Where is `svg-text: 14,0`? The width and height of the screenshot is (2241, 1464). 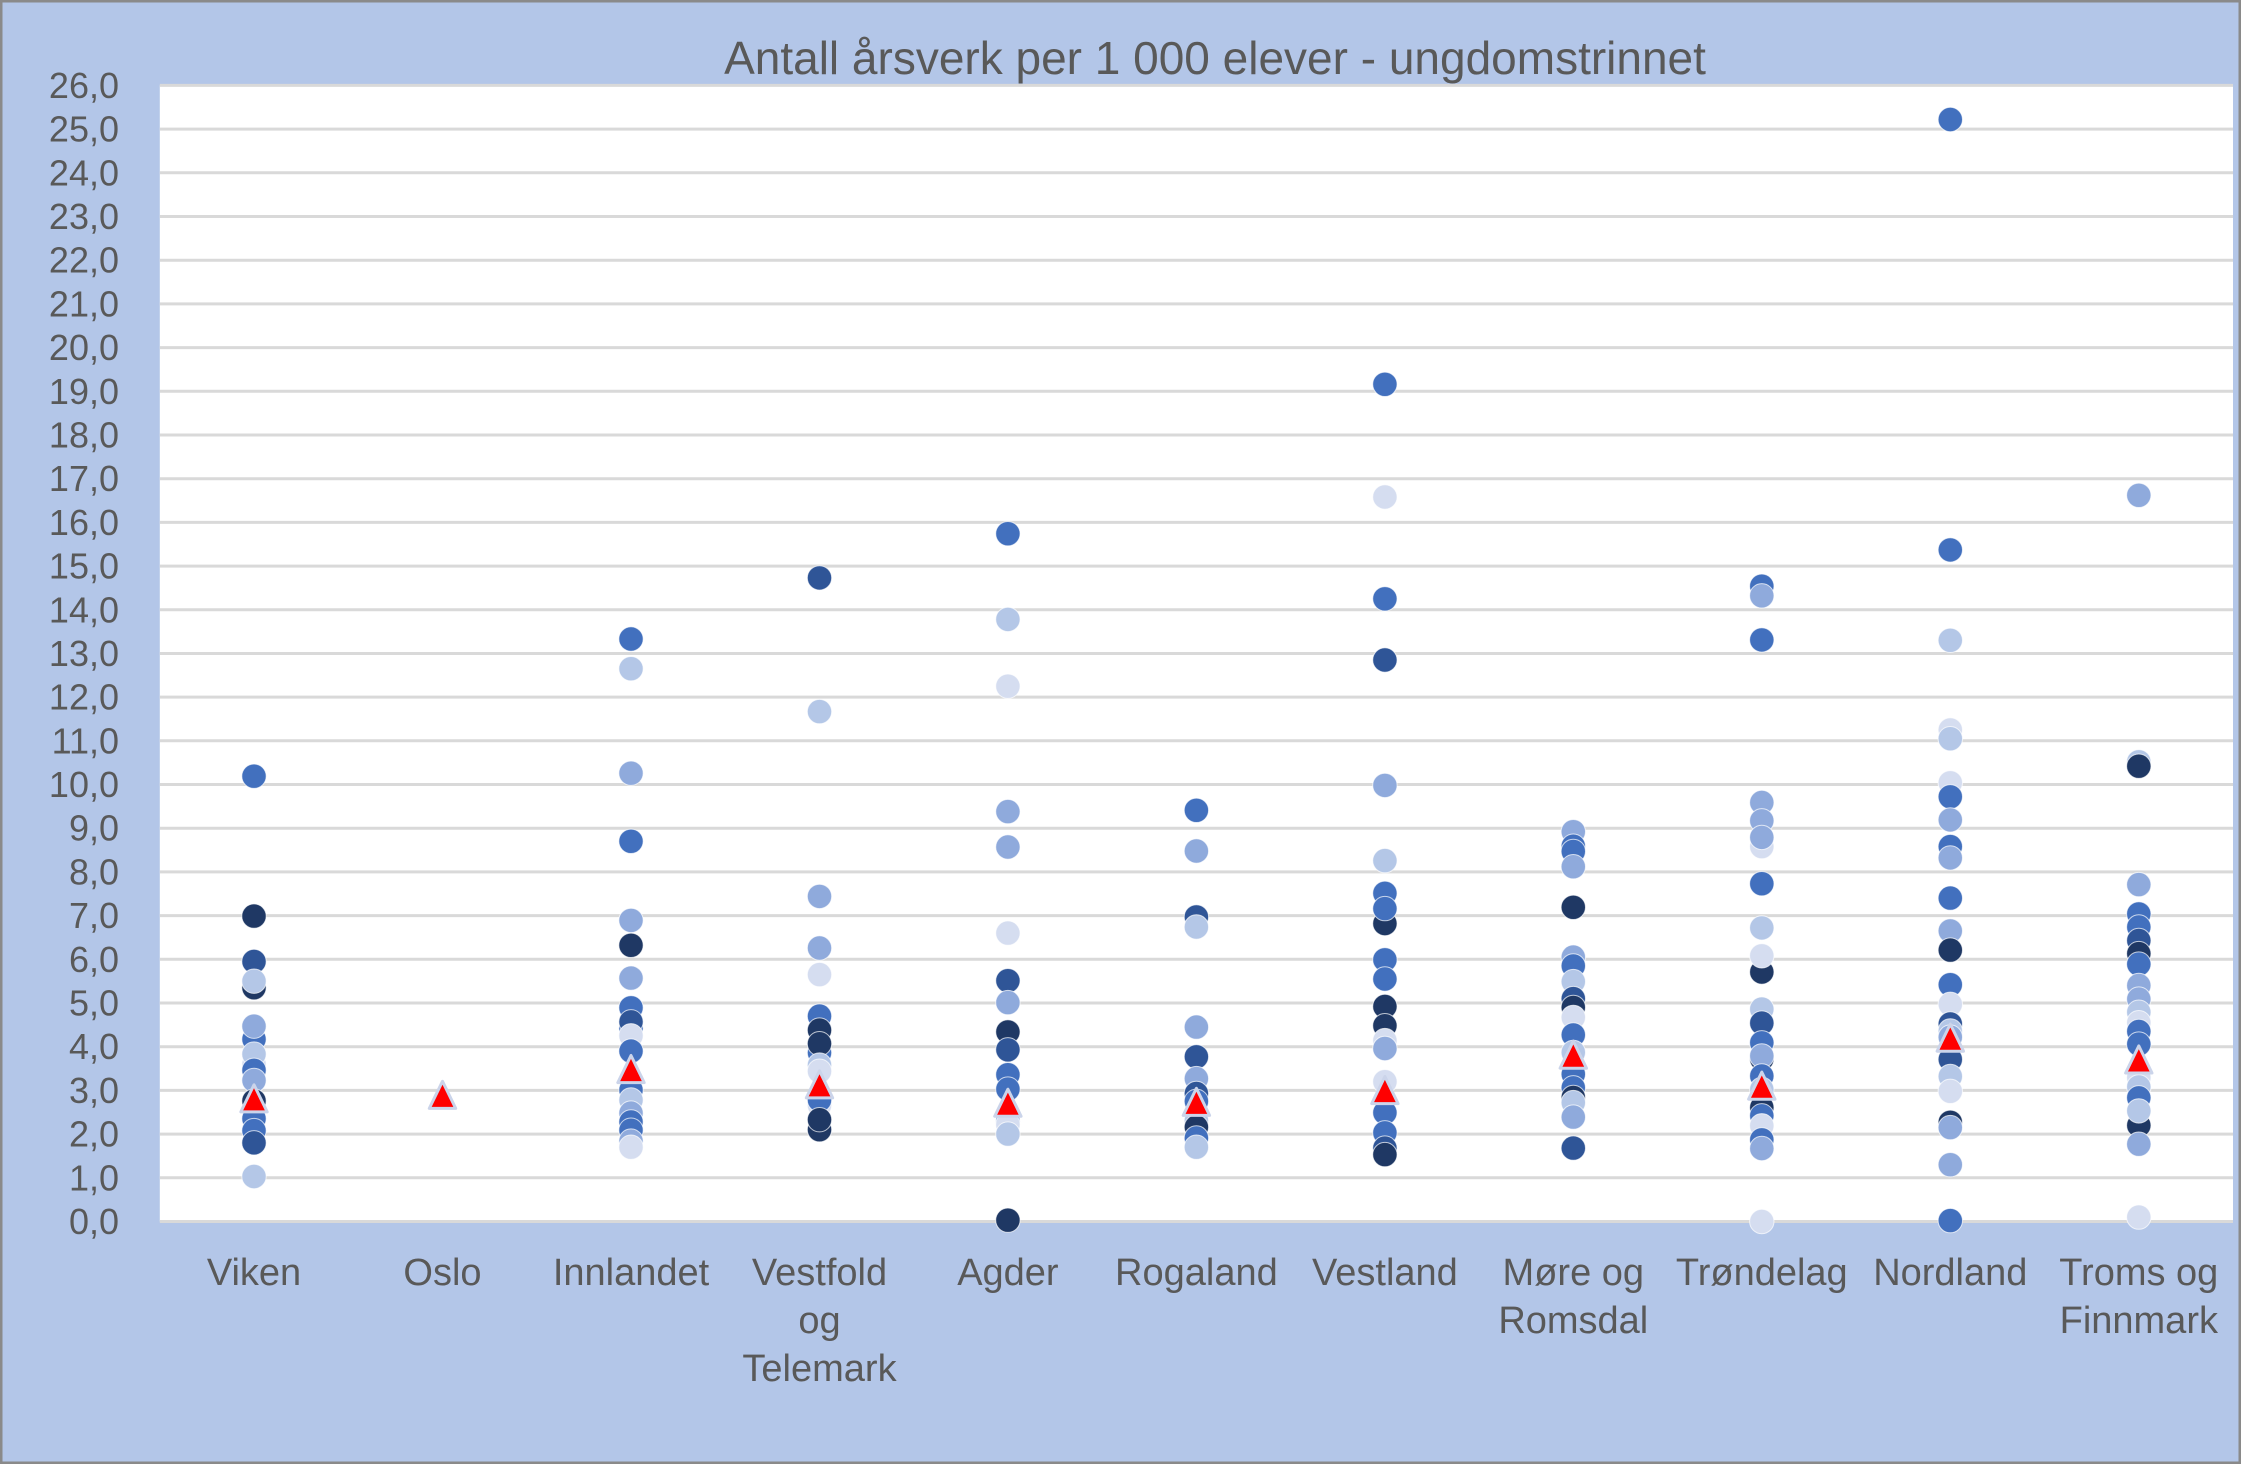 svg-text: 14,0 is located at coordinates (84, 609).